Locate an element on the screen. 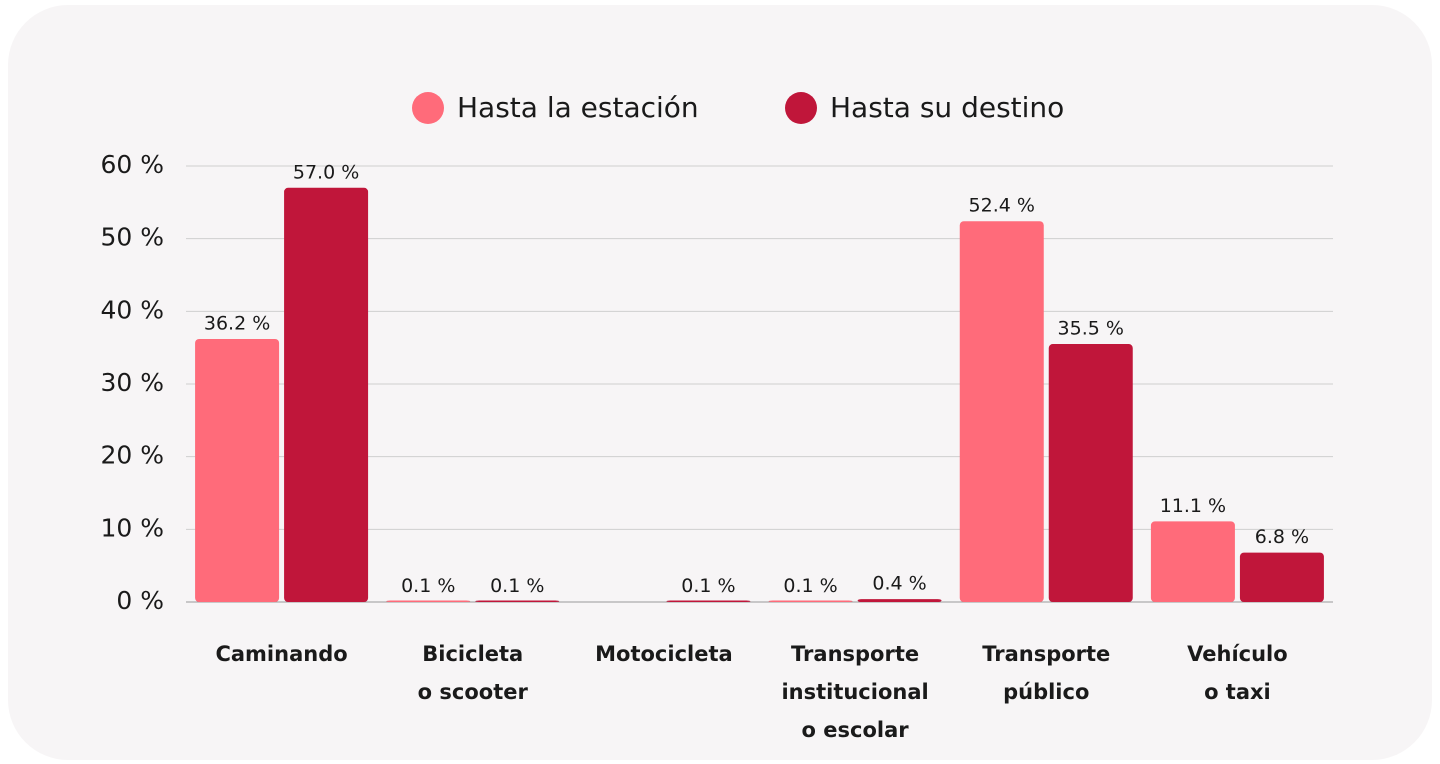 The width and height of the screenshot is (1440, 764). y-tick-label: 20 % is located at coordinates (132, 455).